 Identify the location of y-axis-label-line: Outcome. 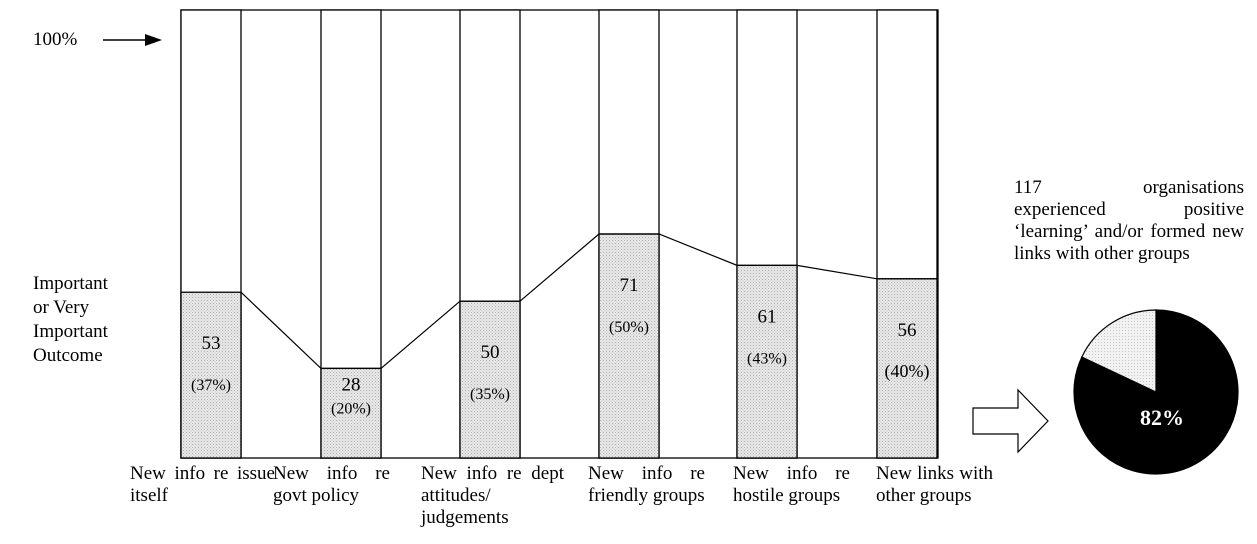
(68, 355).